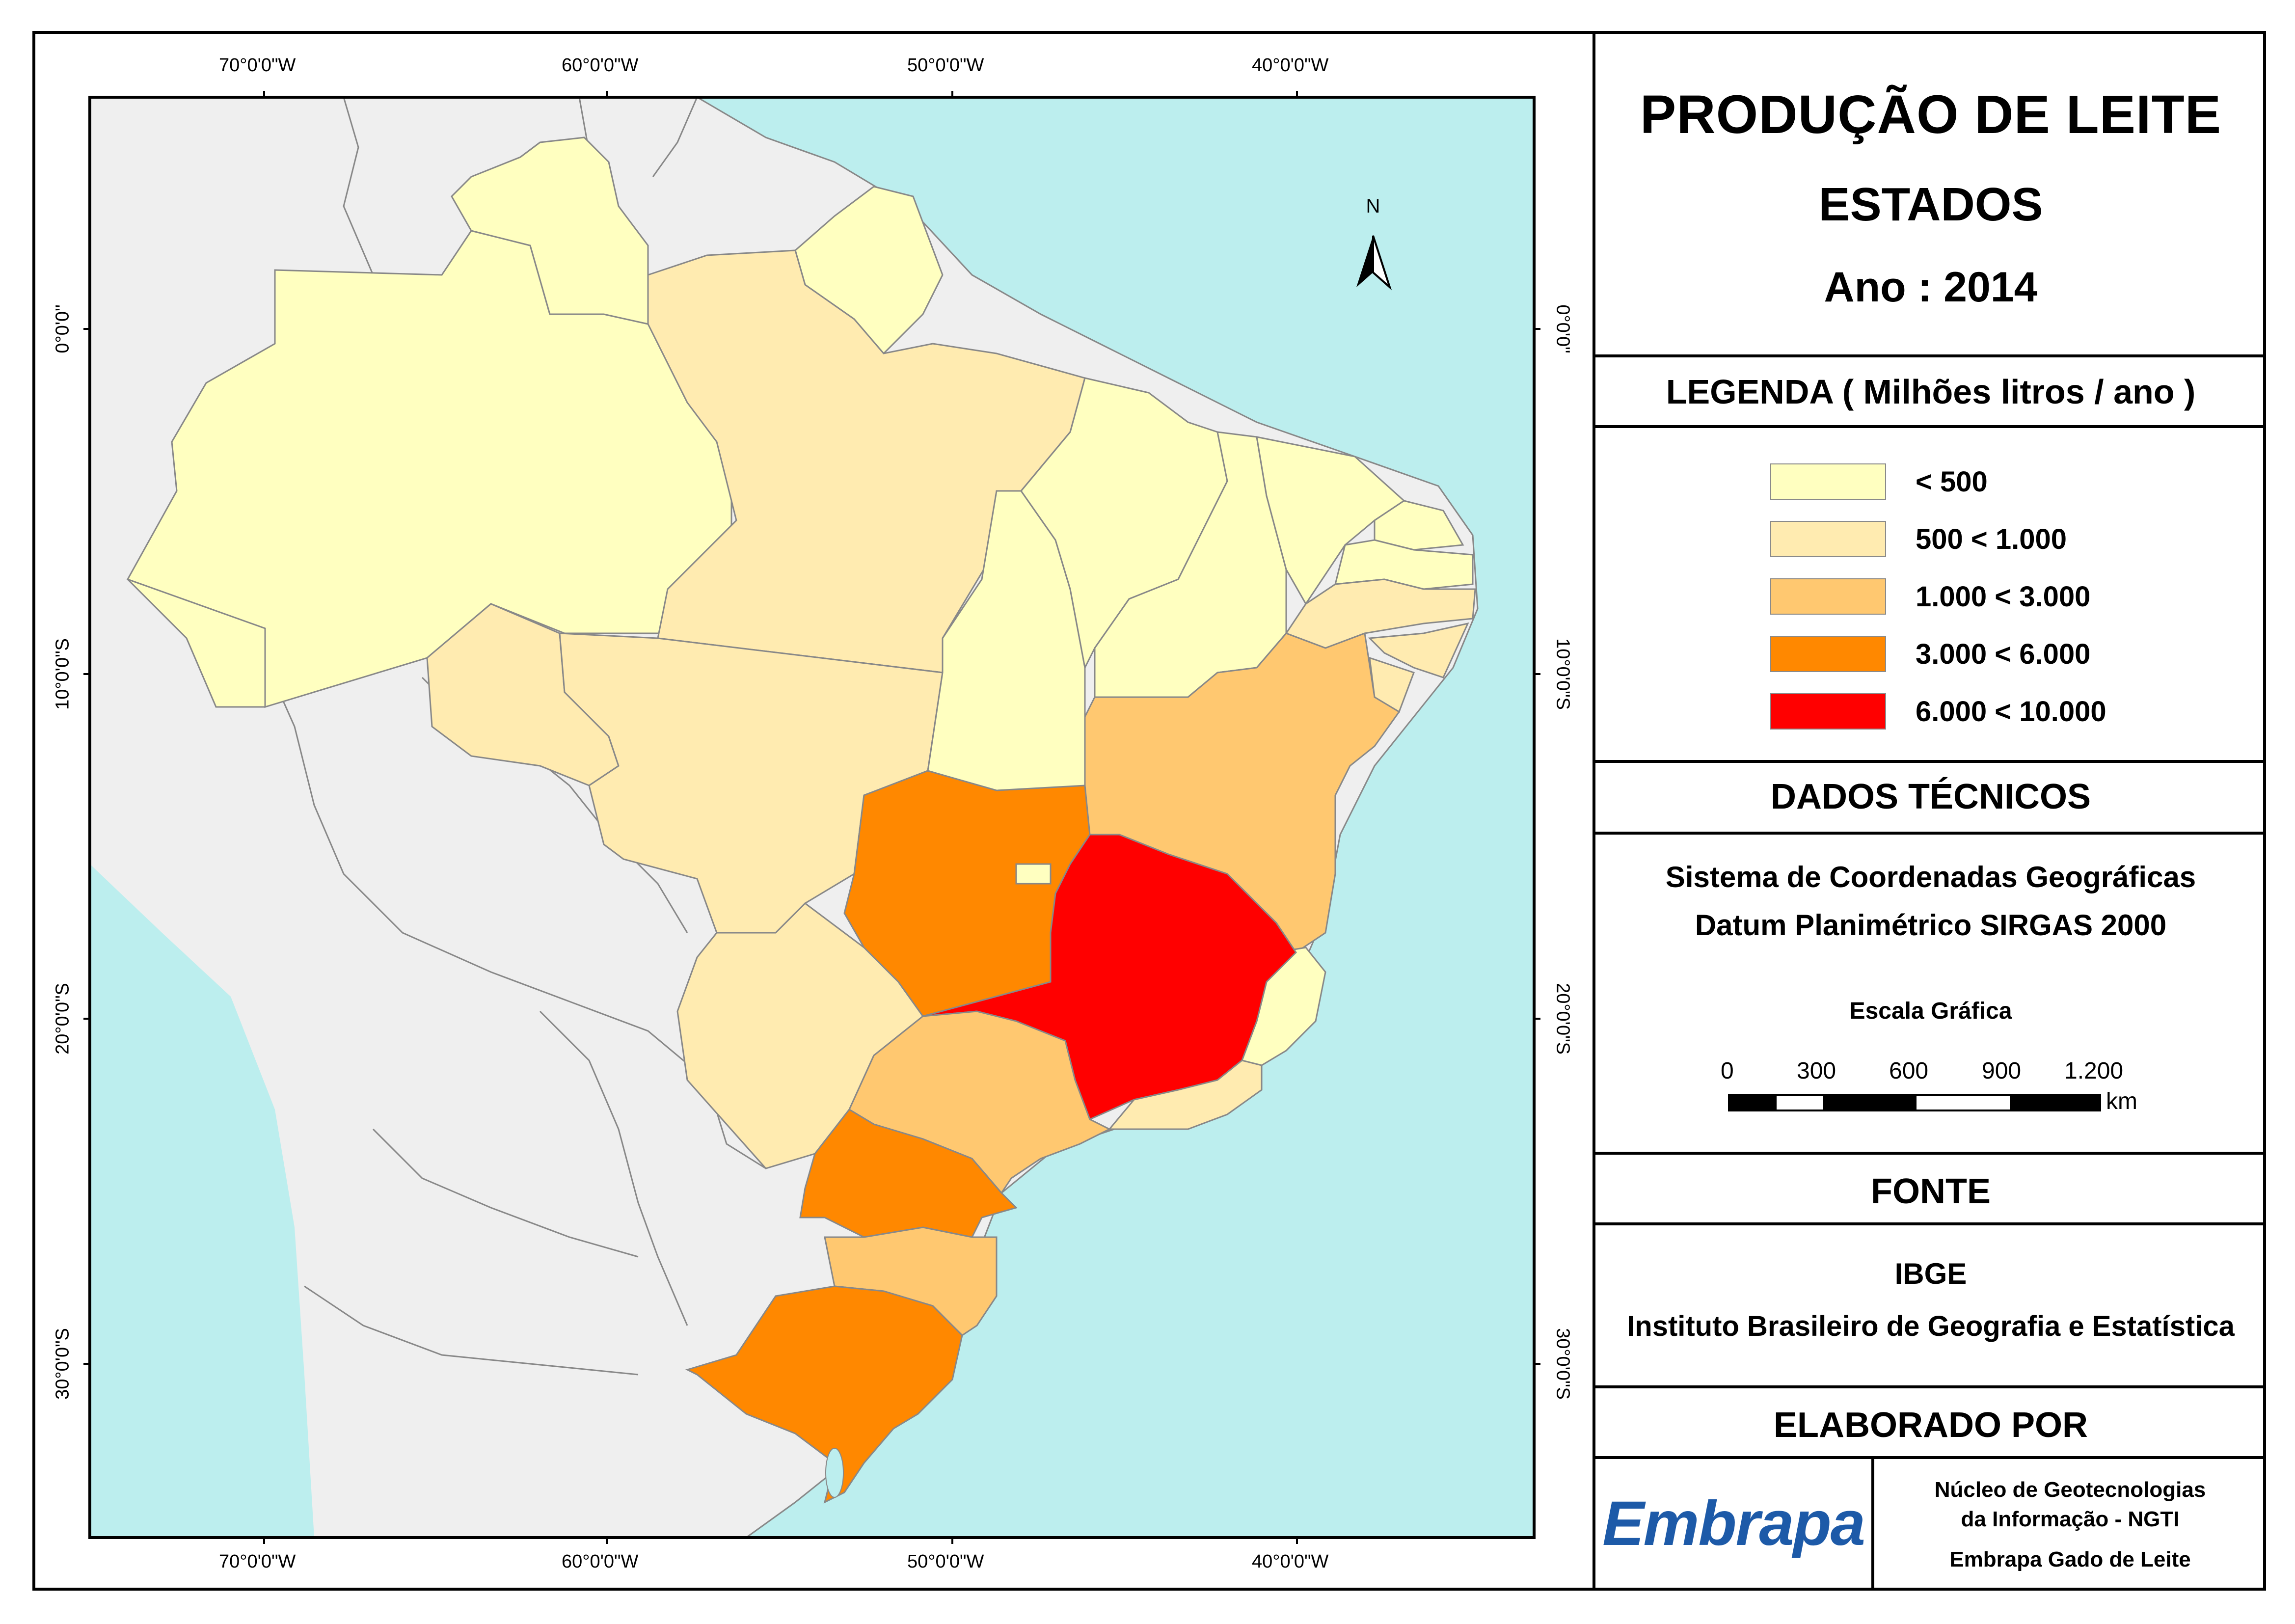  I want to click on map-subtitle: ESTADOS, so click(1931, 204).